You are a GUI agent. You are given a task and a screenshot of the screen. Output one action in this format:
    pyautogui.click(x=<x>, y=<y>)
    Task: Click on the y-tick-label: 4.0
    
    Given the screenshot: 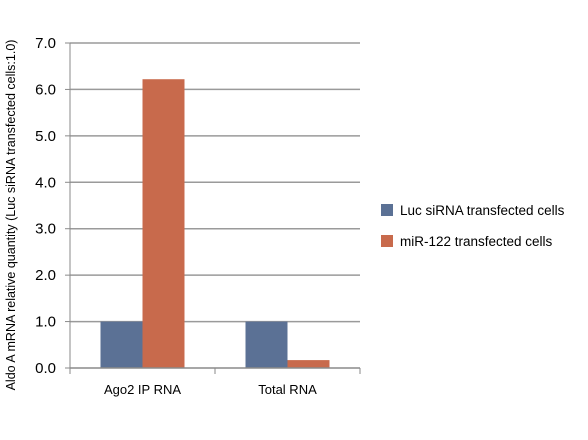 What is the action you would take?
    pyautogui.click(x=45, y=182)
    